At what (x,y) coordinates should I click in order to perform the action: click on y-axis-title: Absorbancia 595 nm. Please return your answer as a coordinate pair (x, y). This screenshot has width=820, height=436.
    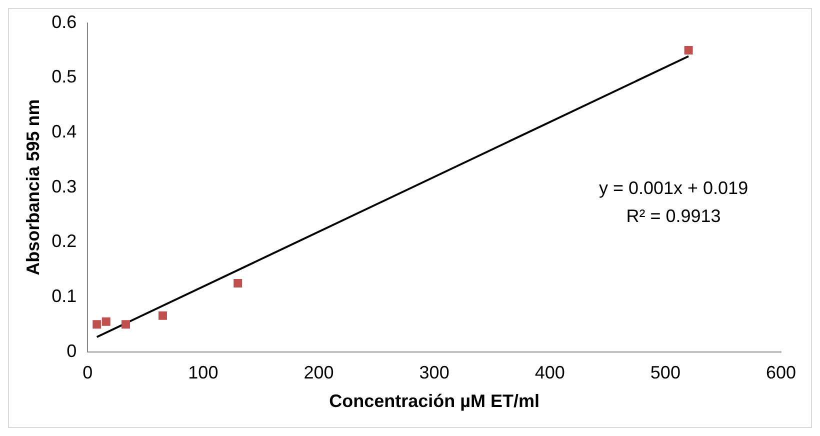
    Looking at the image, I should click on (32, 187).